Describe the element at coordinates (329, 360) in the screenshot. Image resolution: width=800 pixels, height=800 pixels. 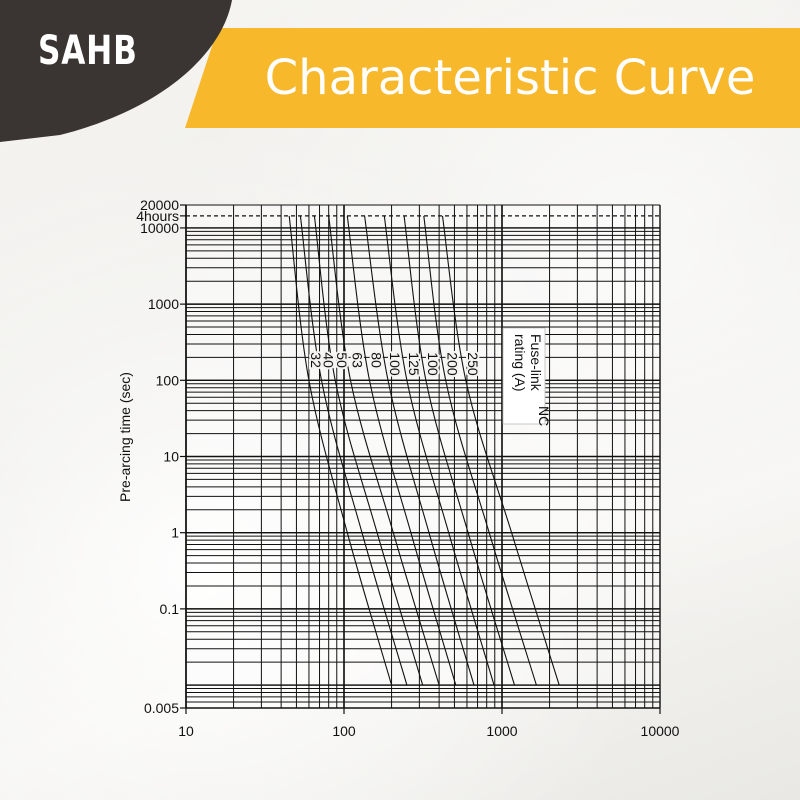
I see `series-label-40: 40` at that location.